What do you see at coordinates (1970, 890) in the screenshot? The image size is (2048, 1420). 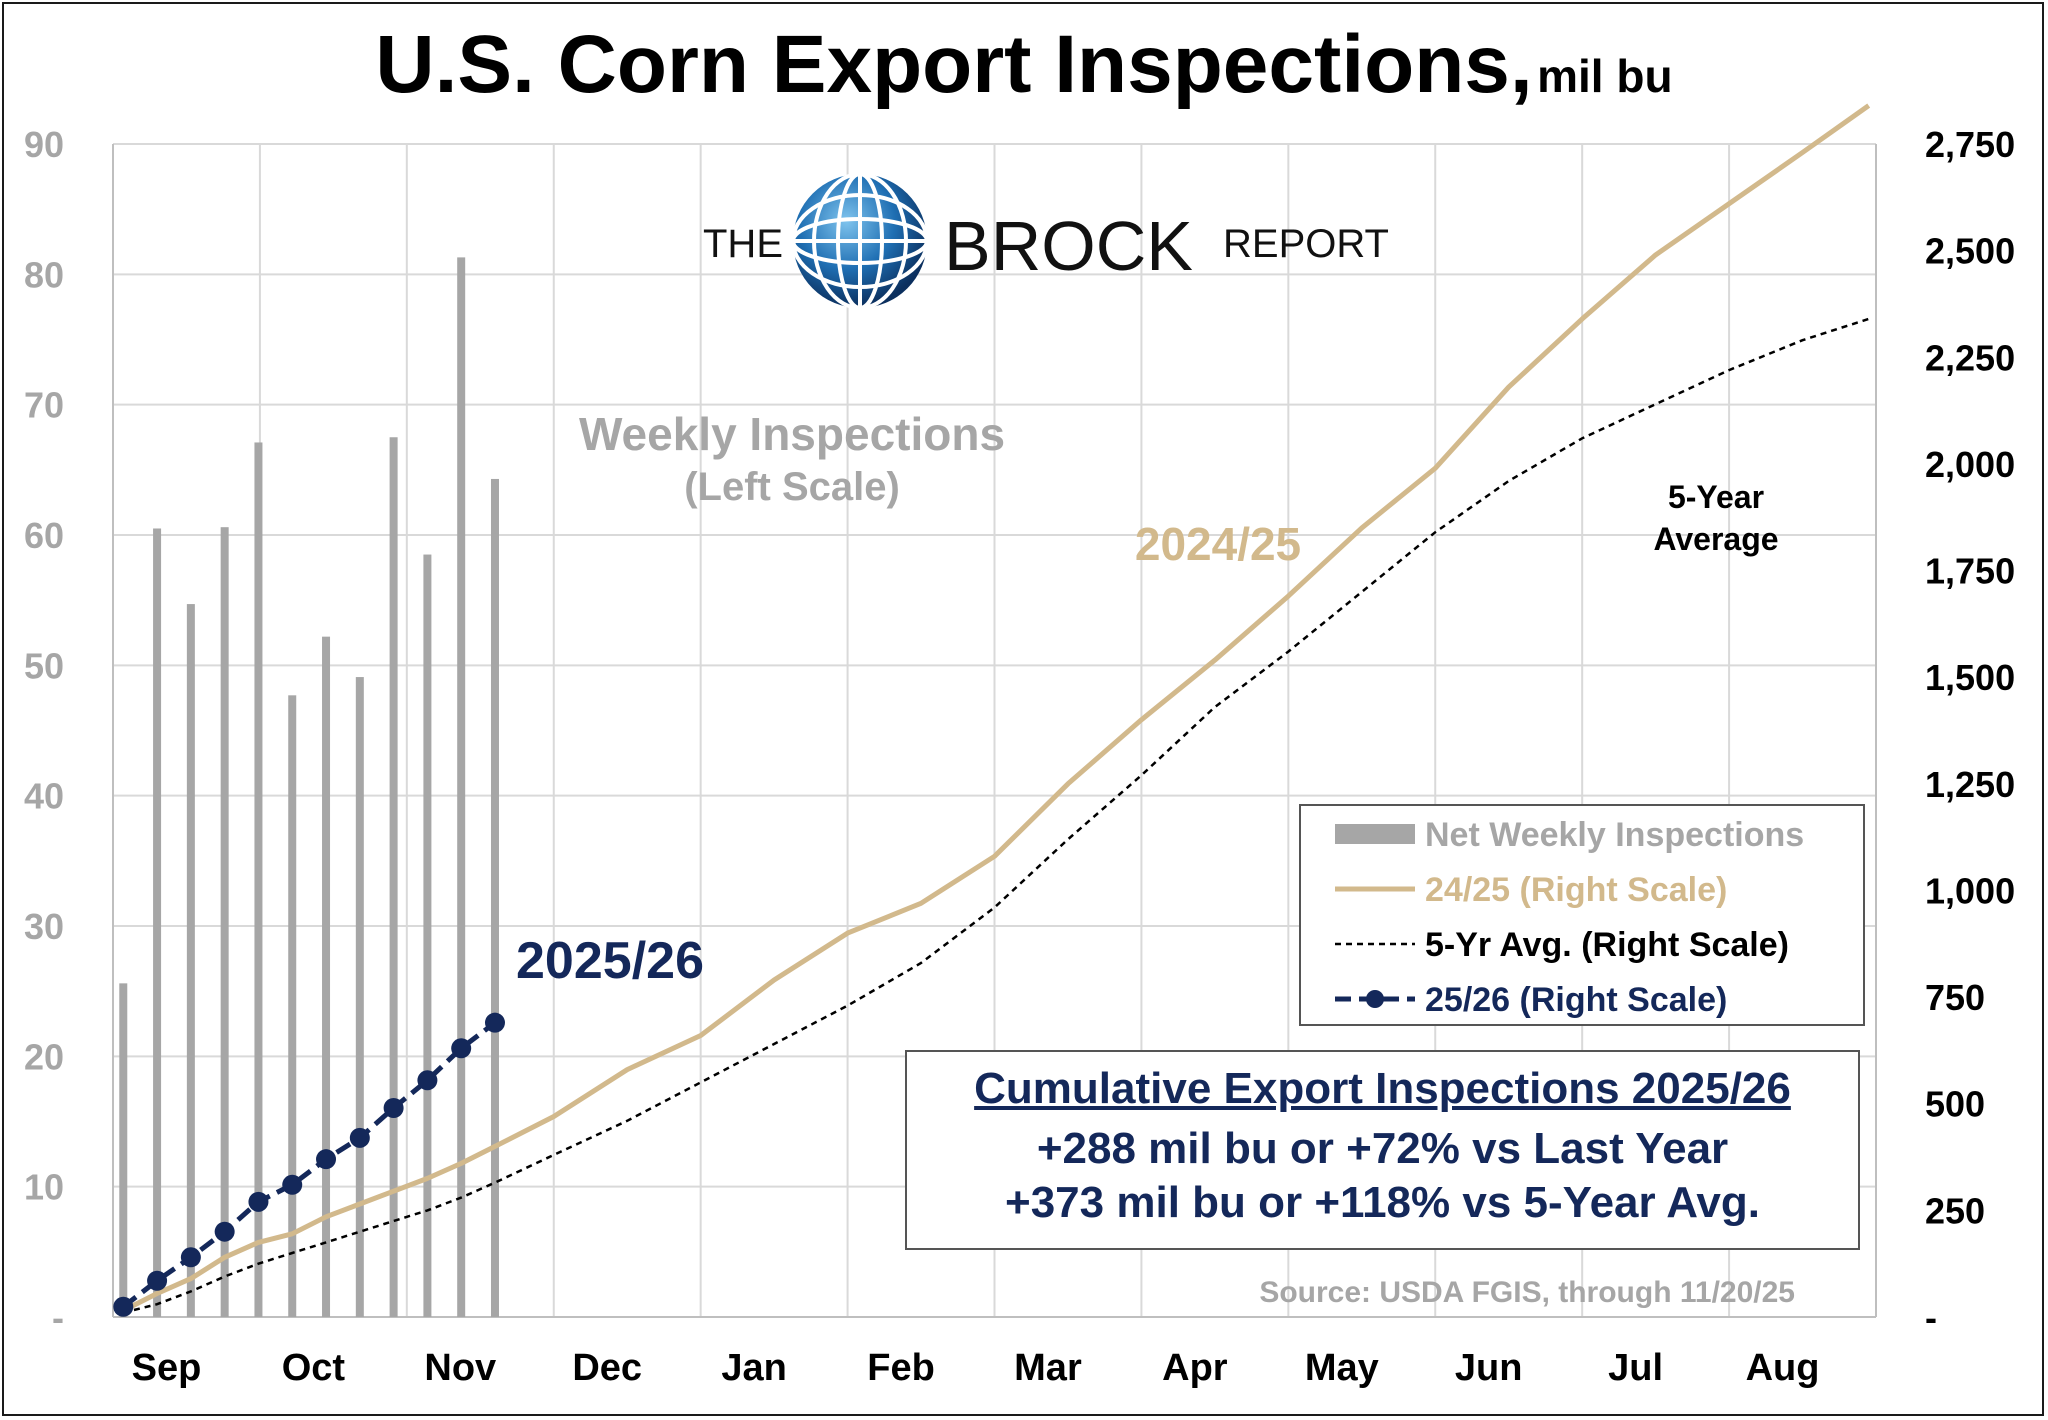 I see `right-tick-label: 1,000` at bounding box center [1970, 890].